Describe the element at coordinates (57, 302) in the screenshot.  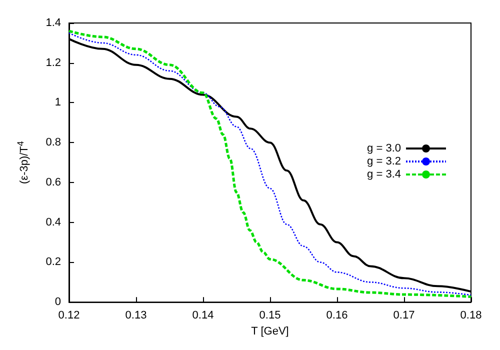
I see `y-tick-label: 0` at that location.